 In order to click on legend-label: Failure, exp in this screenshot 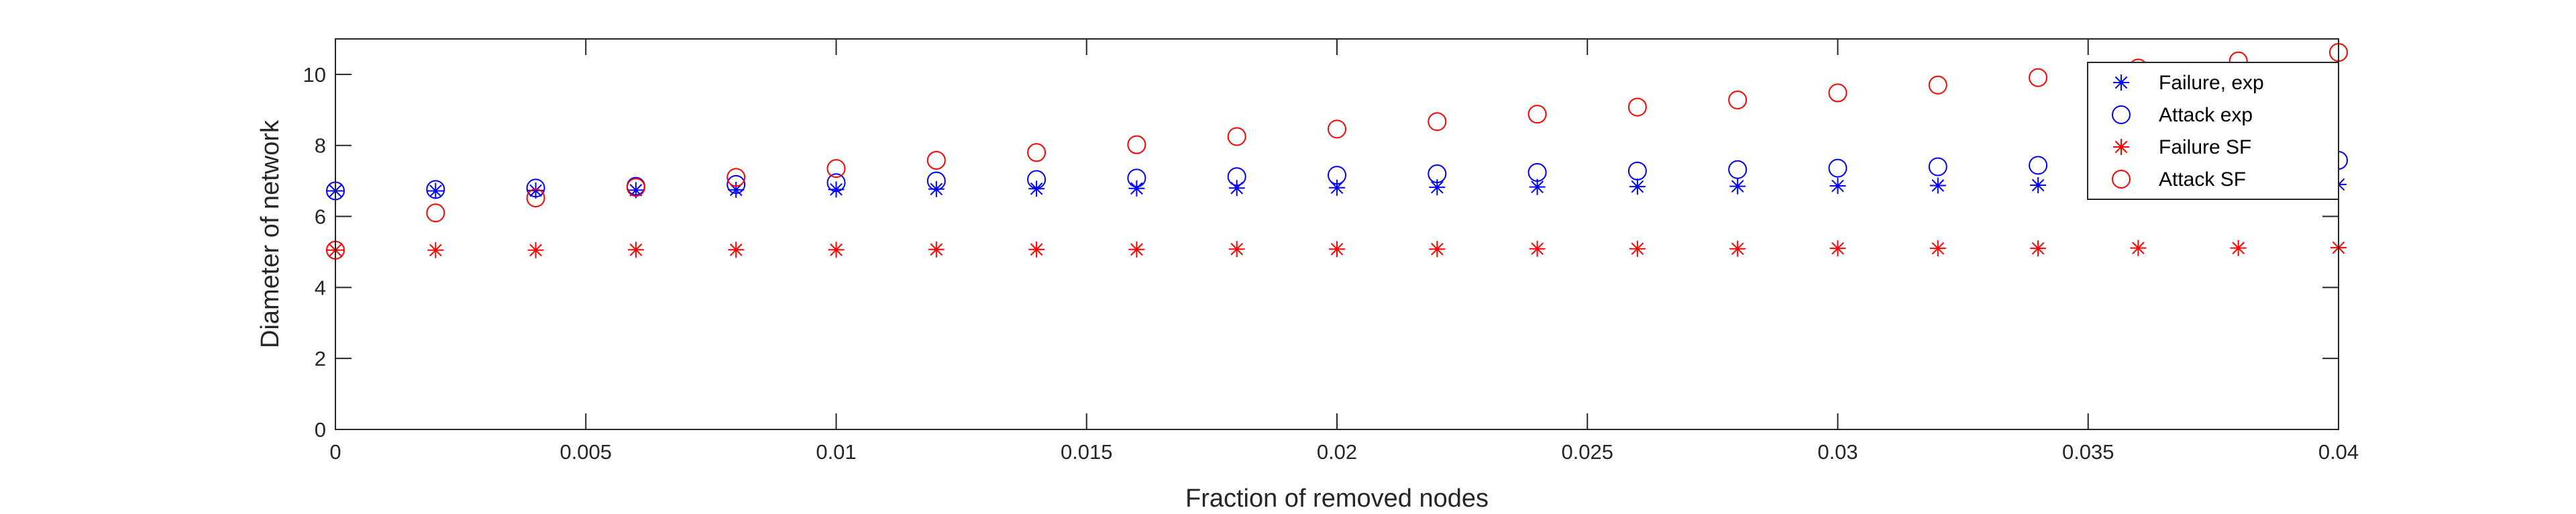, I will do `click(2211, 83)`.